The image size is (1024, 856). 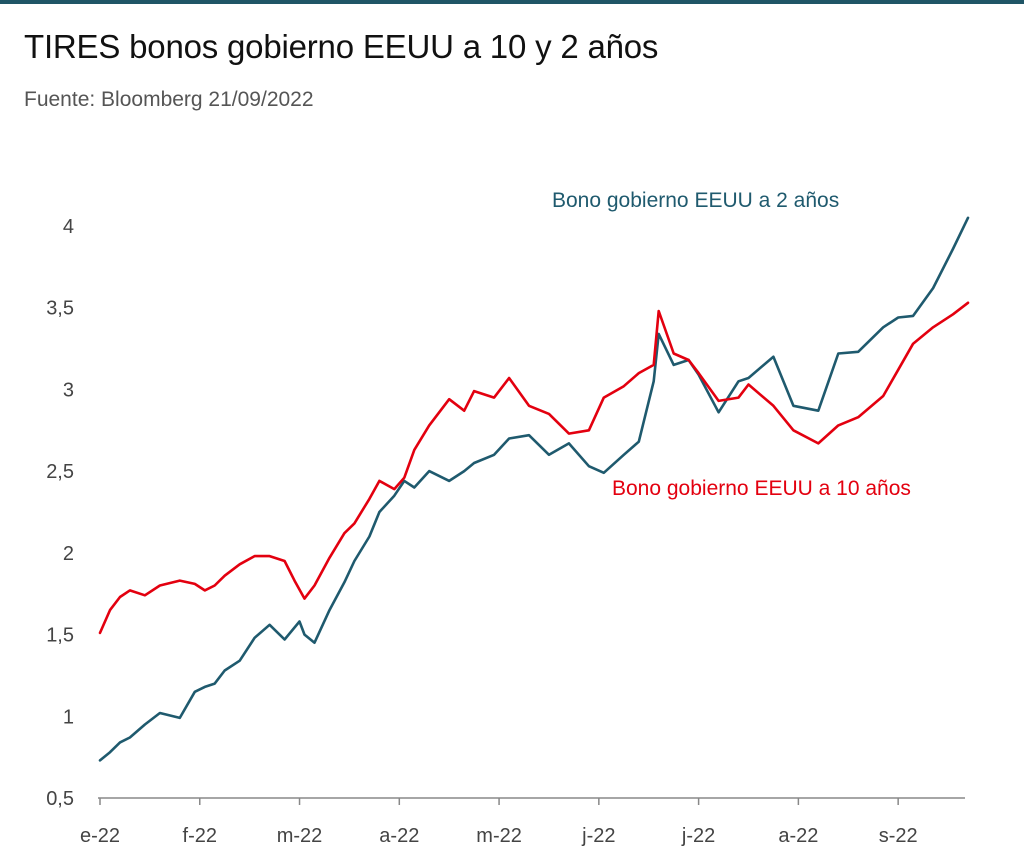 I want to click on x-axis: e-22 f-22 m-22 a-22 m-22 j-22 j-22 a-22 s-22, so click(x=499, y=822).